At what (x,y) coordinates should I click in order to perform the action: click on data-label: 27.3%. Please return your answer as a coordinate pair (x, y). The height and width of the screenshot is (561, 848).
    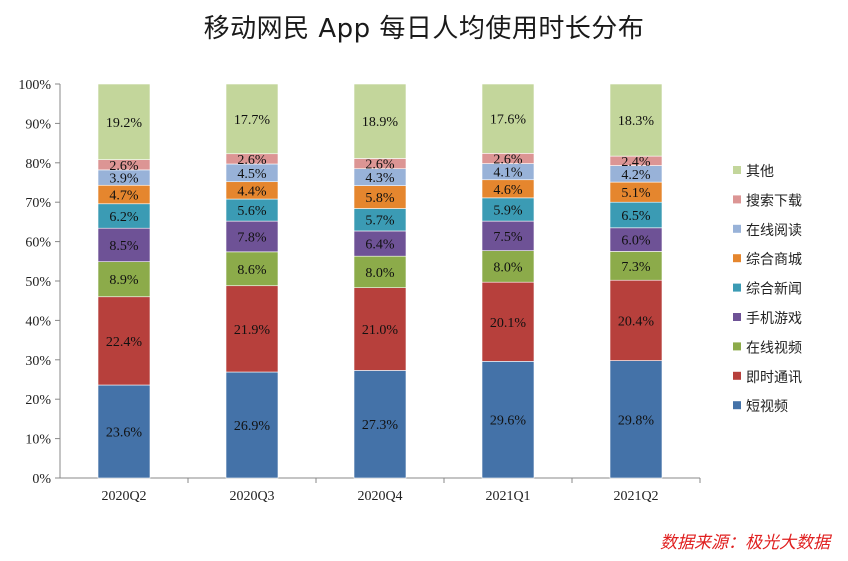
    Looking at the image, I should click on (380, 425).